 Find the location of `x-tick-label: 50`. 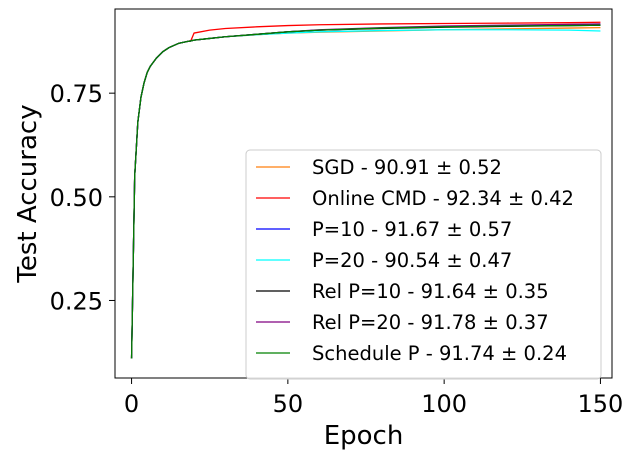

x-tick-label: 50 is located at coordinates (288, 404).